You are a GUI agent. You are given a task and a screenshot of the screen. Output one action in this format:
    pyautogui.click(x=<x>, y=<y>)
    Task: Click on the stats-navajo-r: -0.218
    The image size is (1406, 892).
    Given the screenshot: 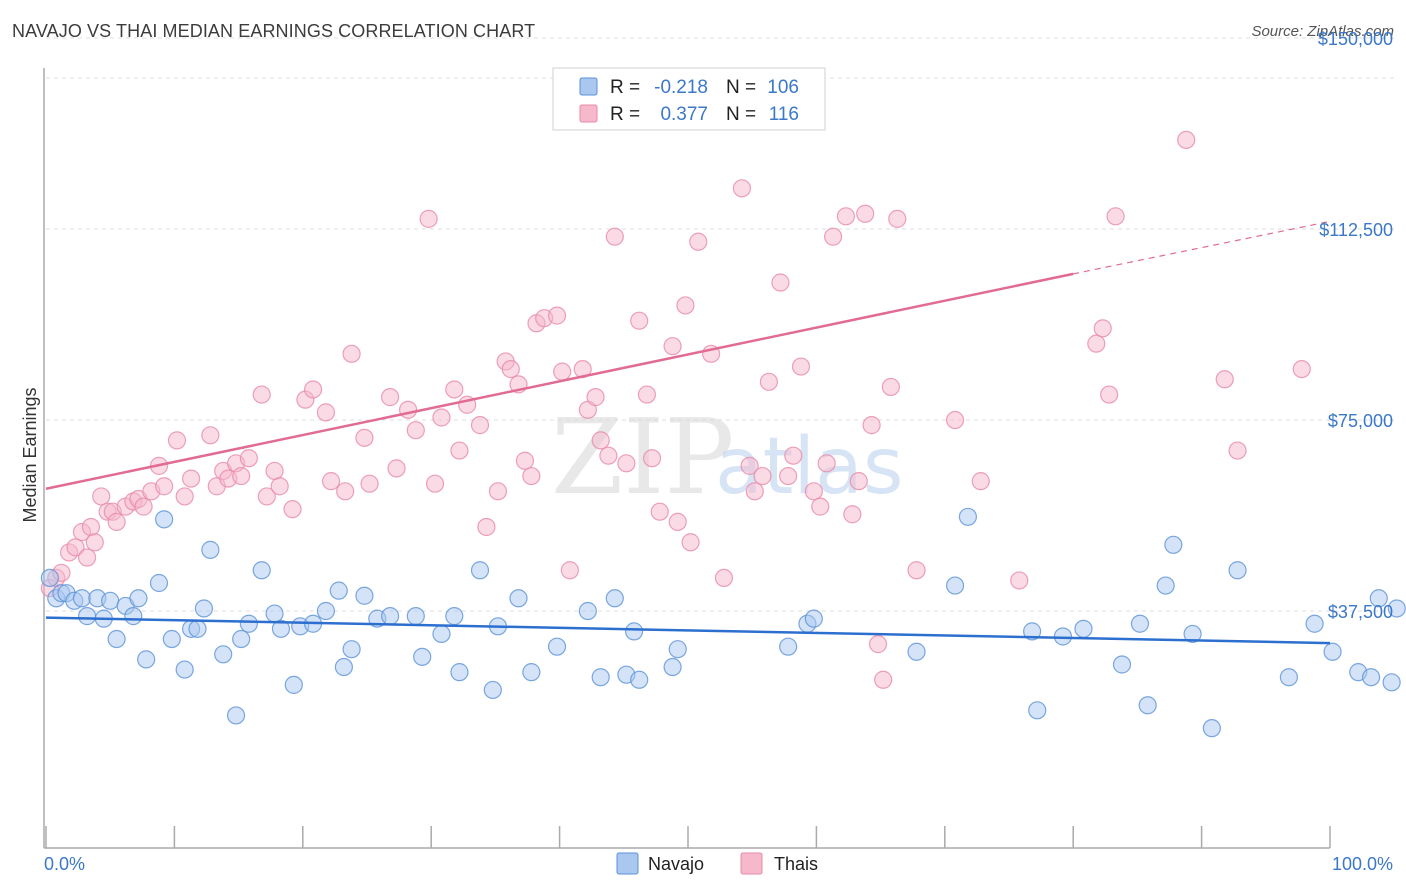 What is the action you would take?
    pyautogui.click(x=681, y=87)
    